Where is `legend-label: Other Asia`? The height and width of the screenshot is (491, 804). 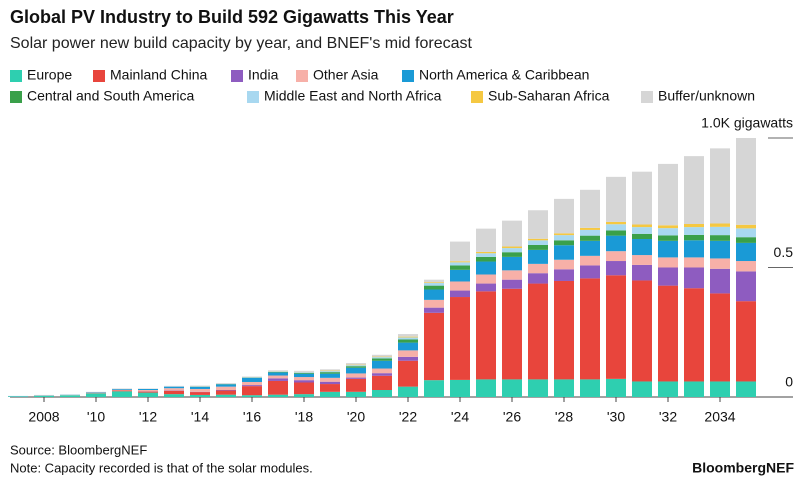
legend-label: Other Asia is located at coordinates (346, 75).